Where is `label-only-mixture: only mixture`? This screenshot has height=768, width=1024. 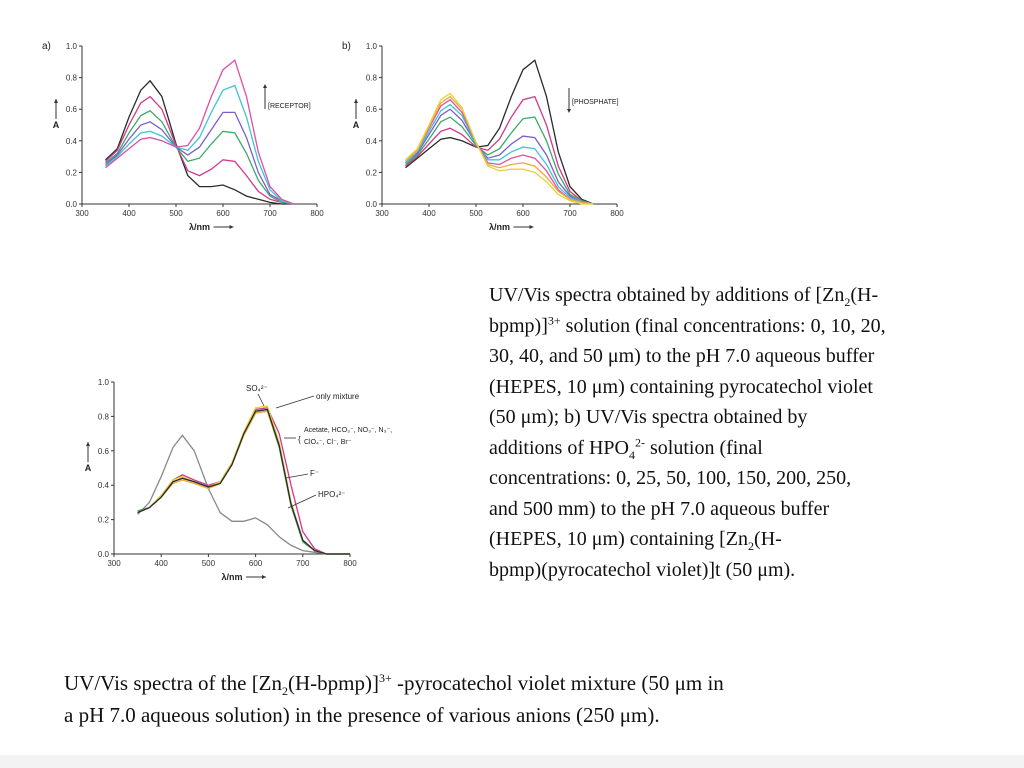 label-only-mixture: only mixture is located at coordinates (338, 396).